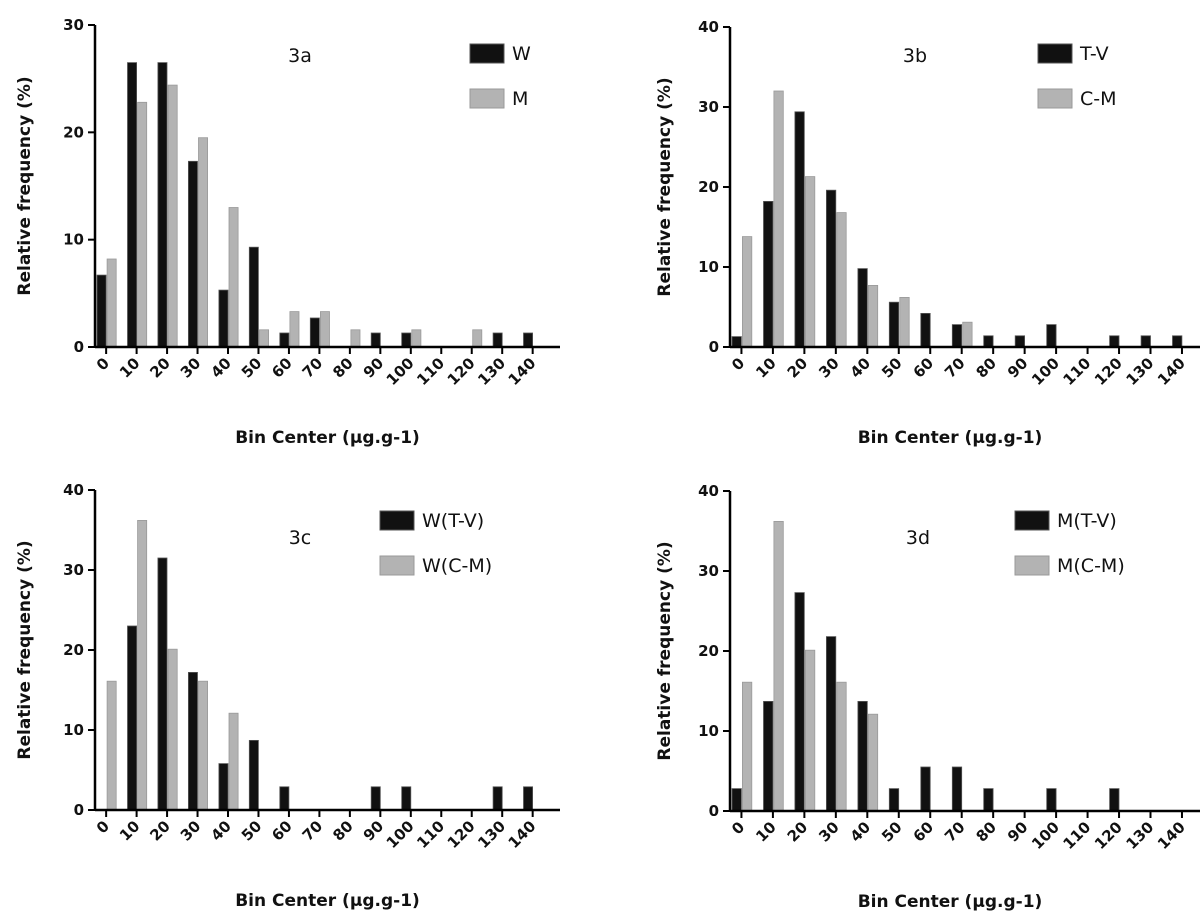 Image resolution: width=1200 pixels, height=911 pixels. Describe the element at coordinates (831, 724) in the screenshot. I see `bar-M(T-V)-30` at that location.